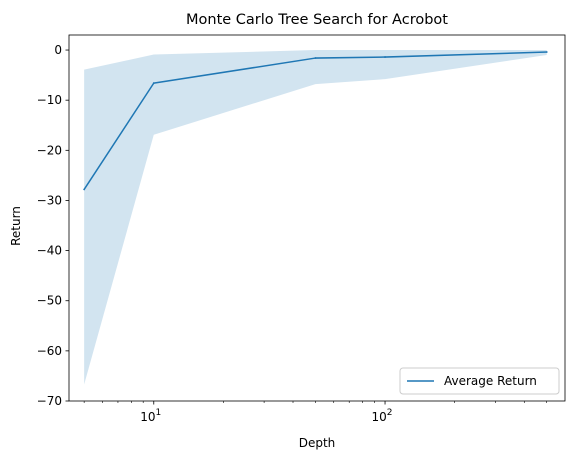 This screenshot has width=574, height=459. Describe the element at coordinates (58, 50) in the screenshot. I see `y-tick-label: 0` at that location.